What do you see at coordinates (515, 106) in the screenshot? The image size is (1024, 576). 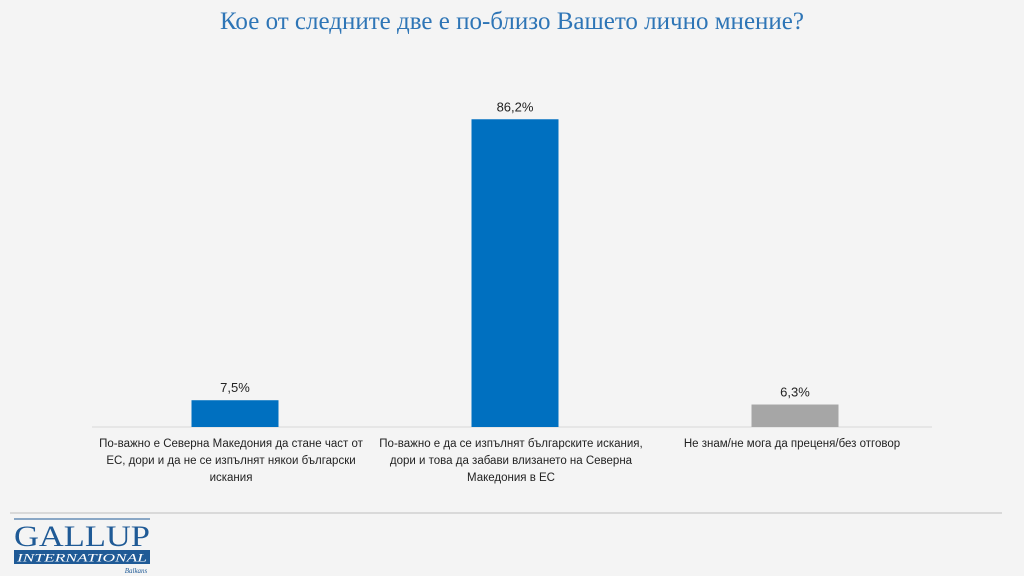 I see `data-label: 86,2%` at bounding box center [515, 106].